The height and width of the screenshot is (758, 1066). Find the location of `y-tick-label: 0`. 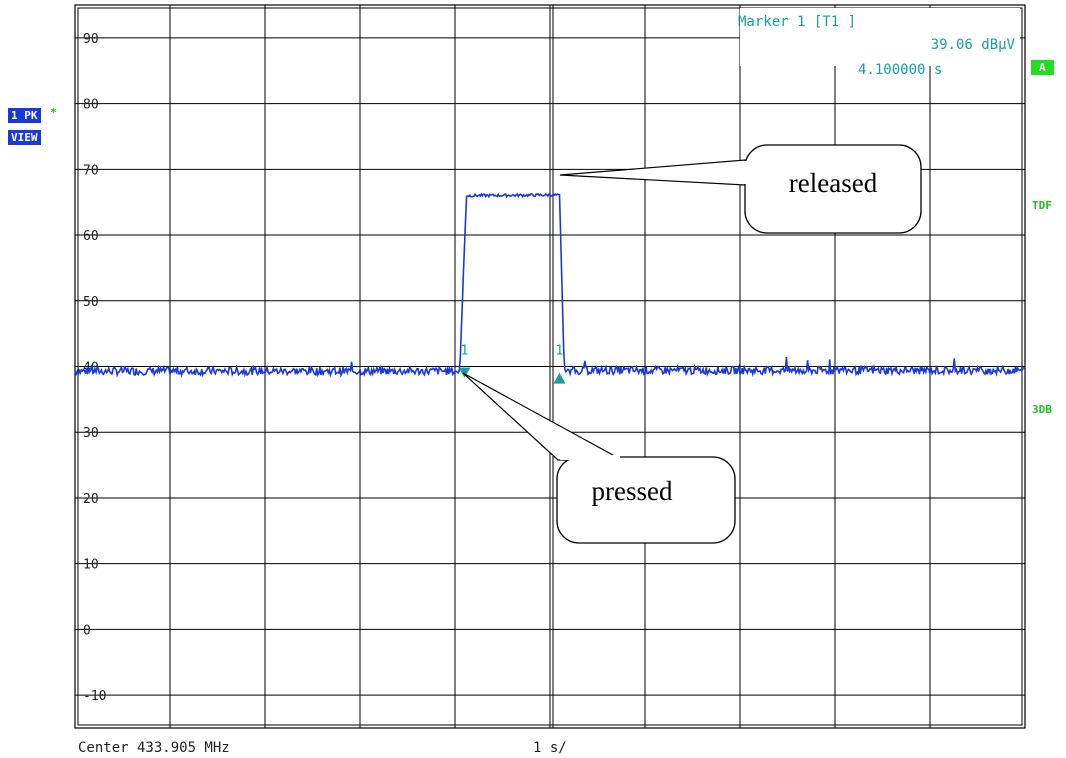

y-tick-label: 0 is located at coordinates (87, 630).